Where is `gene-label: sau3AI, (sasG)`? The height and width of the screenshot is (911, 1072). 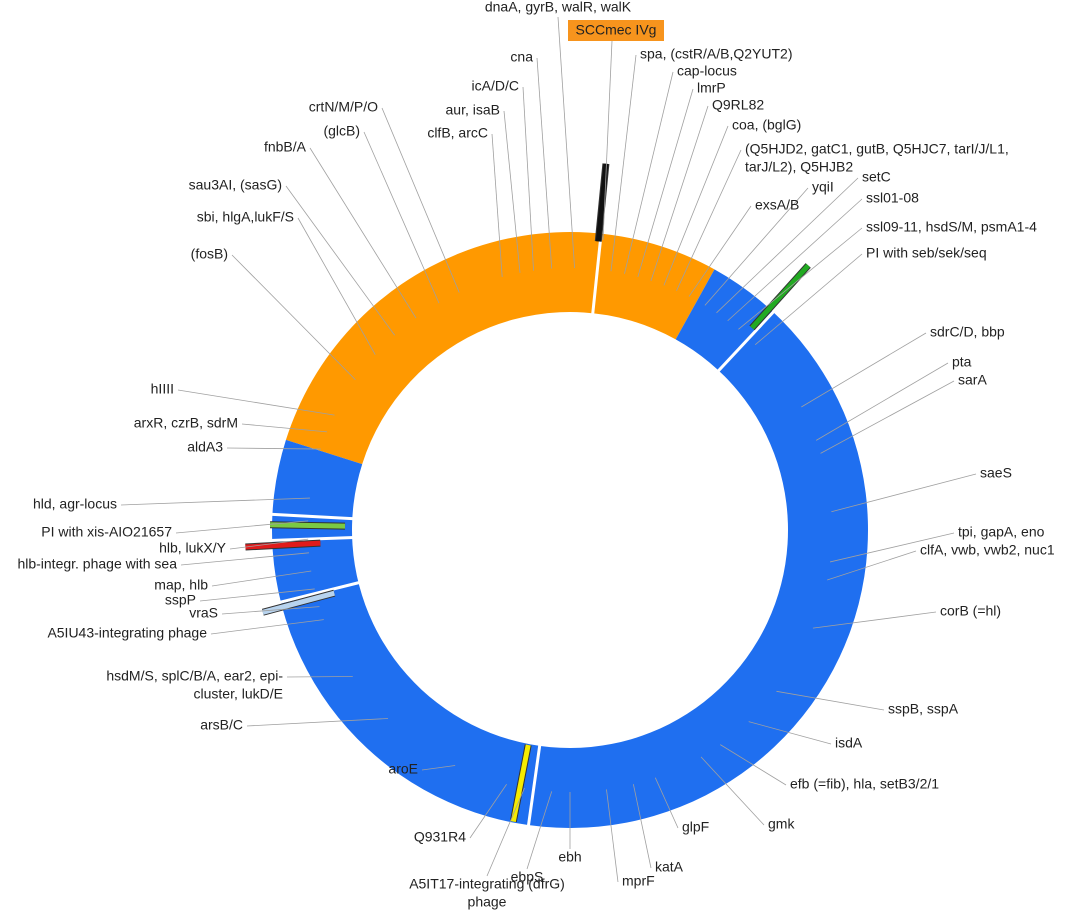 gene-label: sau3AI, (sasG) is located at coordinates (235, 185).